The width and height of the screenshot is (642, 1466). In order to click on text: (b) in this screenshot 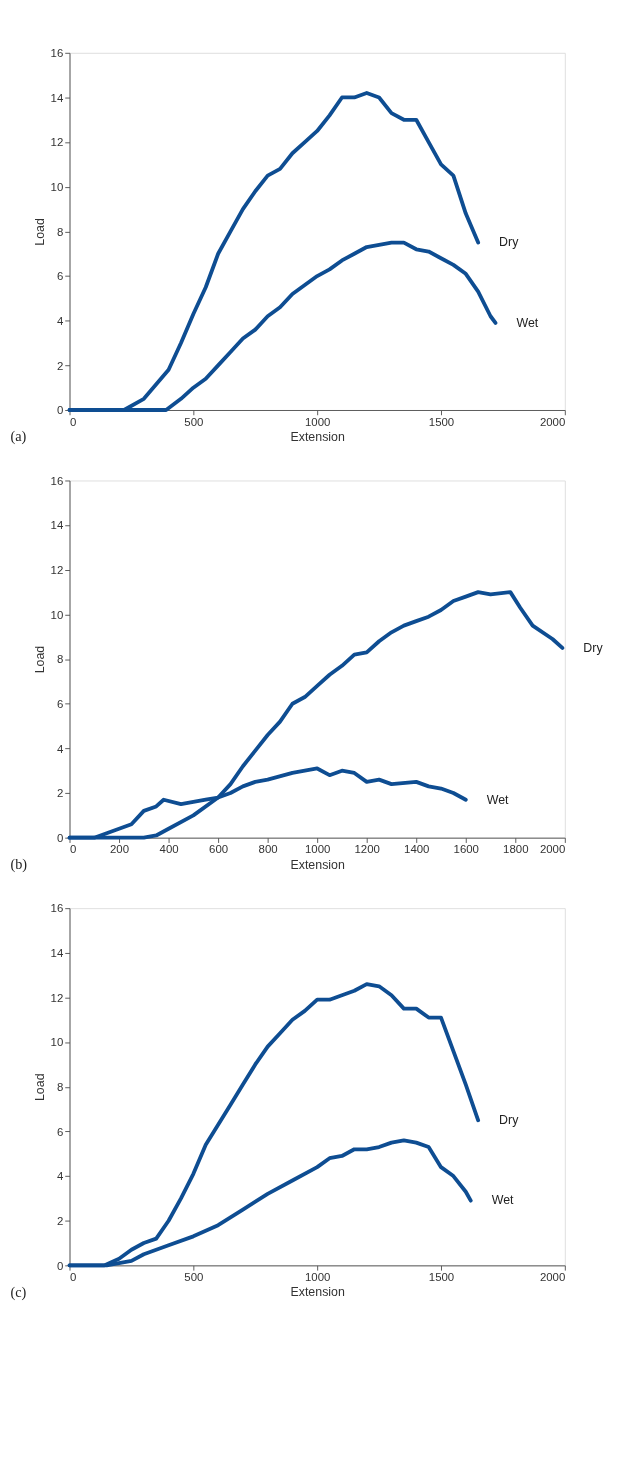, I will do `click(19, 865)`.